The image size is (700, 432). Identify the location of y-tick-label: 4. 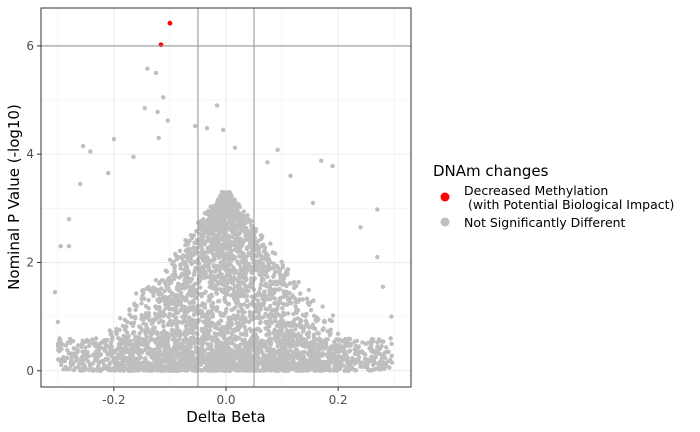
(30, 154).